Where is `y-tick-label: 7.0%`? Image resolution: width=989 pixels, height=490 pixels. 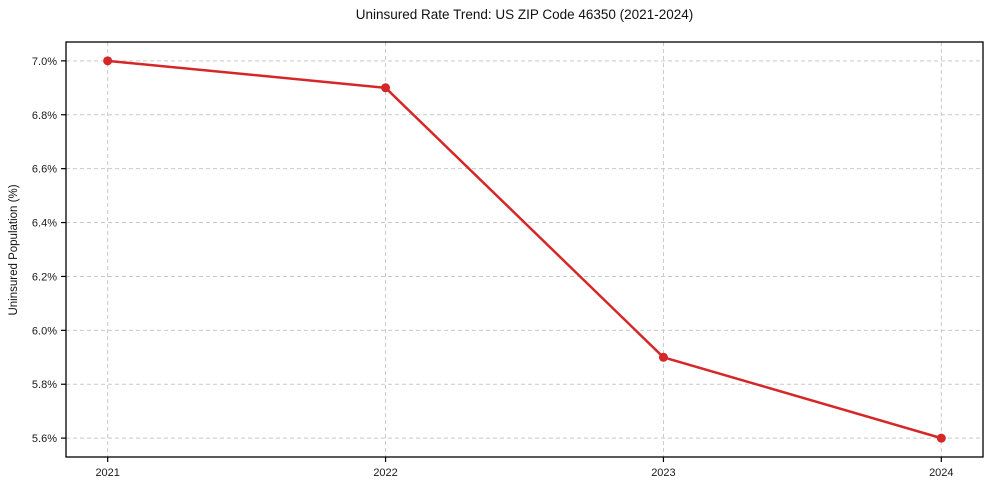 y-tick-label: 7.0% is located at coordinates (44, 62).